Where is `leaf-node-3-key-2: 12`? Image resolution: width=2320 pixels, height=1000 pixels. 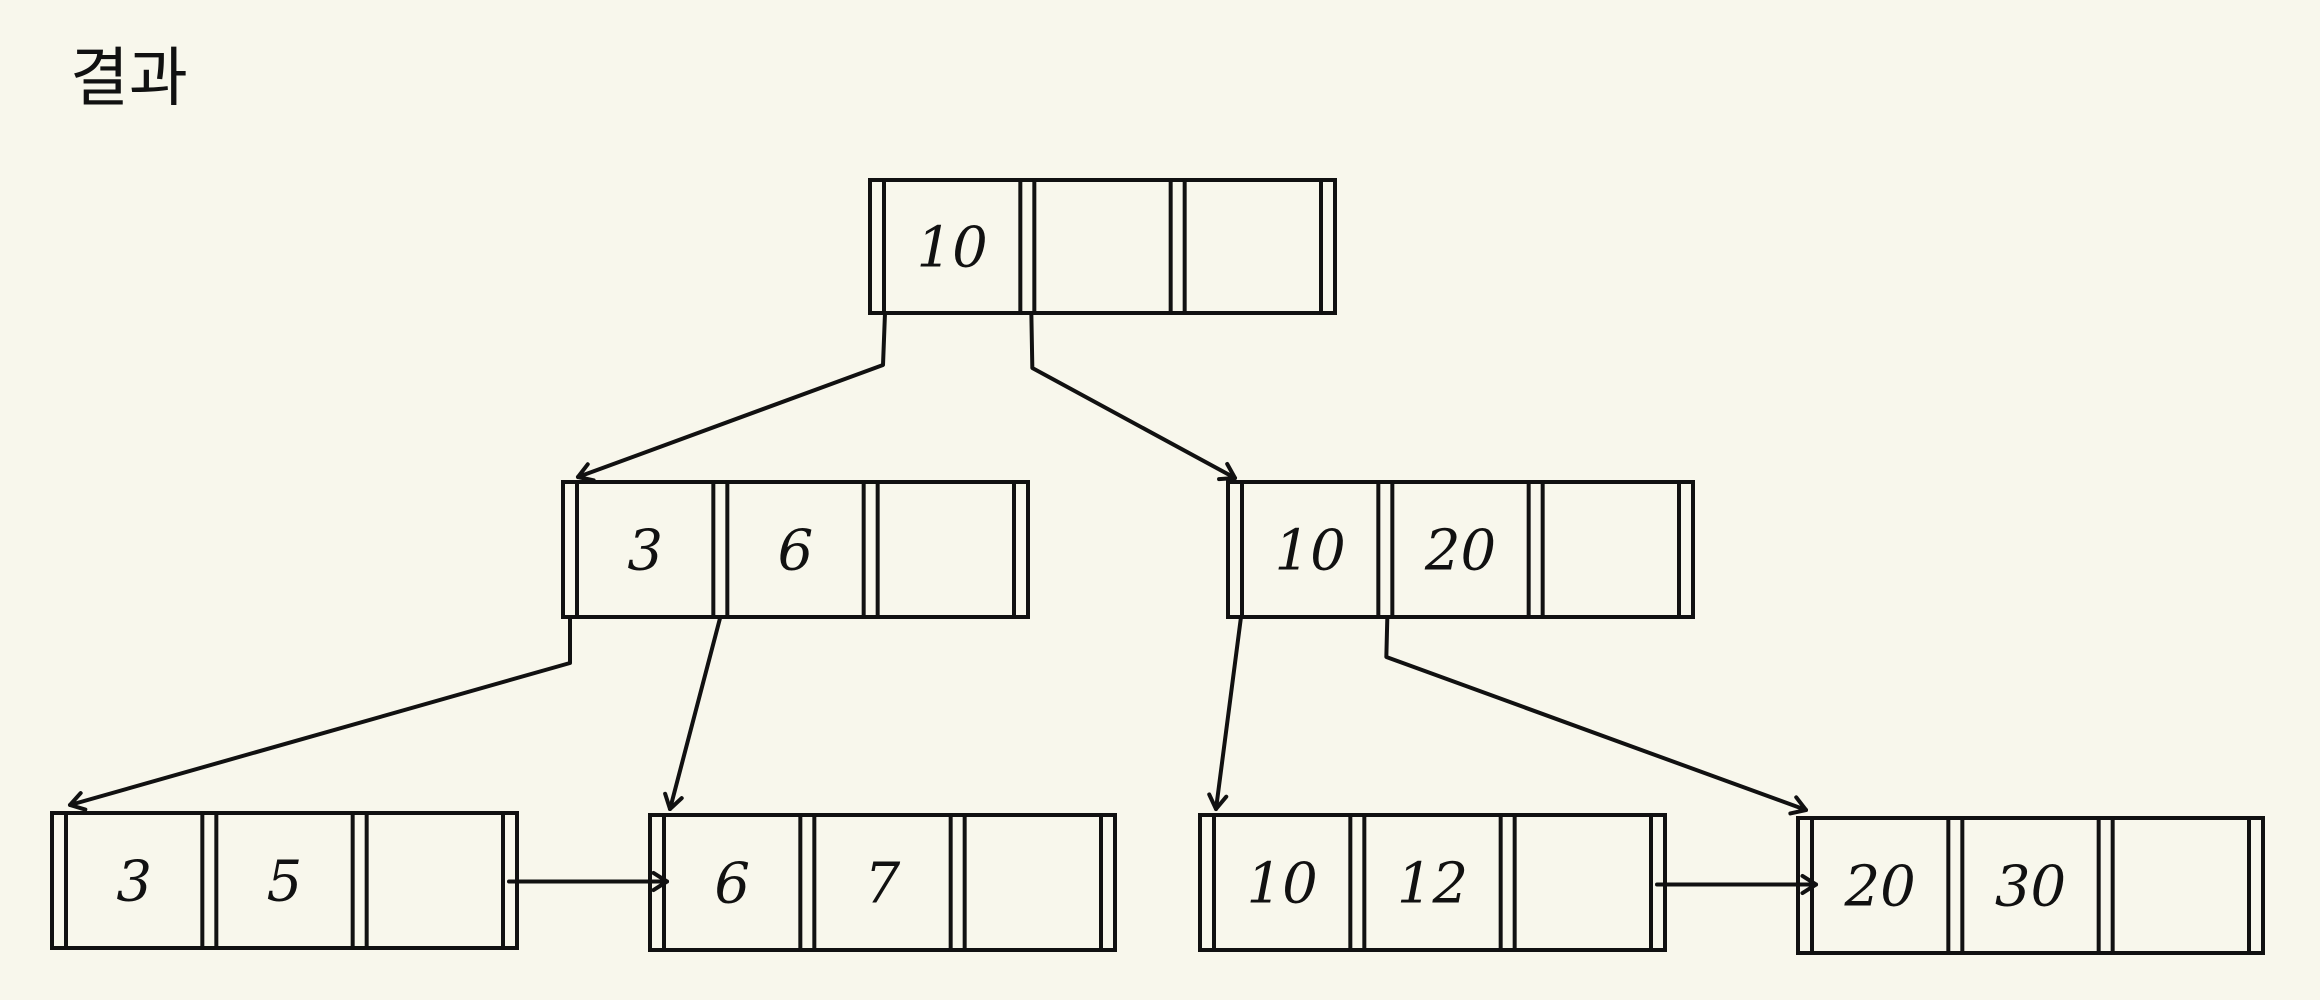
leaf-node-3-key-2: 12 is located at coordinates (1432, 884).